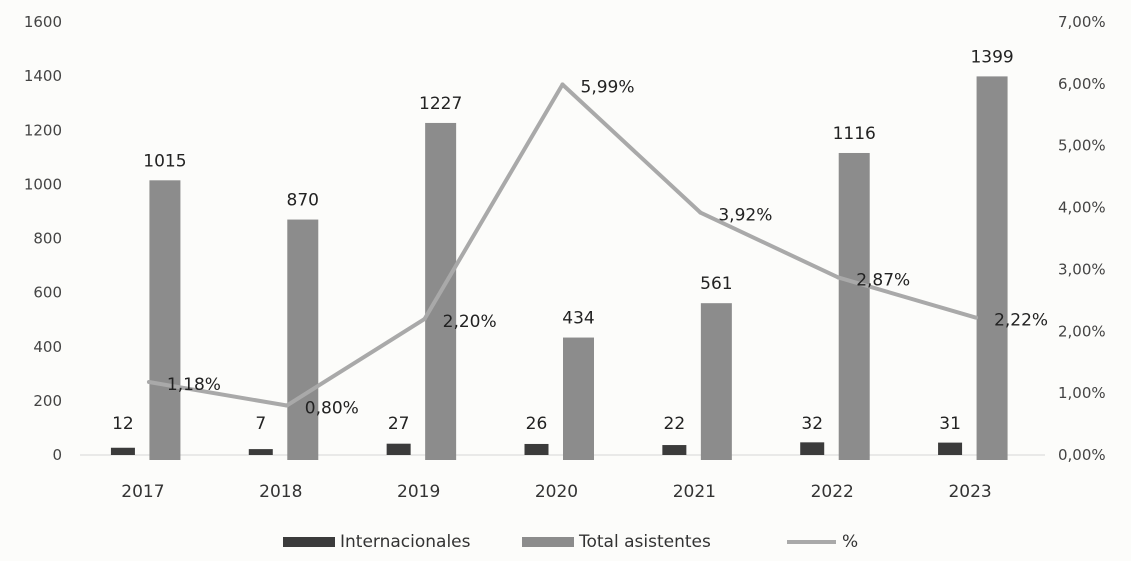 Image resolution: width=1131 pixels, height=561 pixels. What do you see at coordinates (854, 134) in the screenshot?
I see `data-label-total-asistentes: 1116` at bounding box center [854, 134].